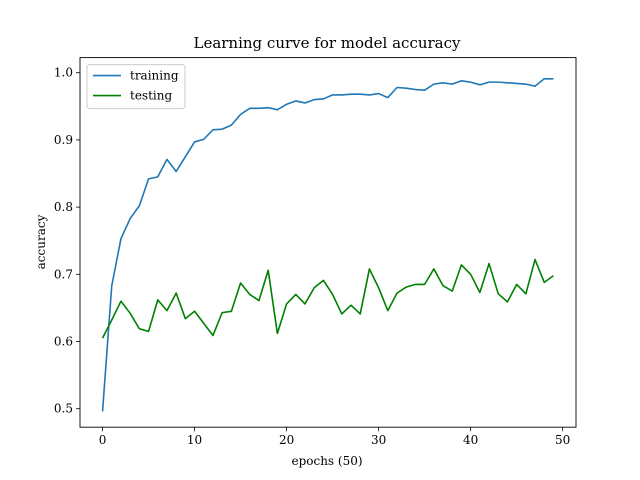 This screenshot has height=480, width=640. Describe the element at coordinates (63, 342) in the screenshot. I see `y-tick-label: 0.6` at that location.